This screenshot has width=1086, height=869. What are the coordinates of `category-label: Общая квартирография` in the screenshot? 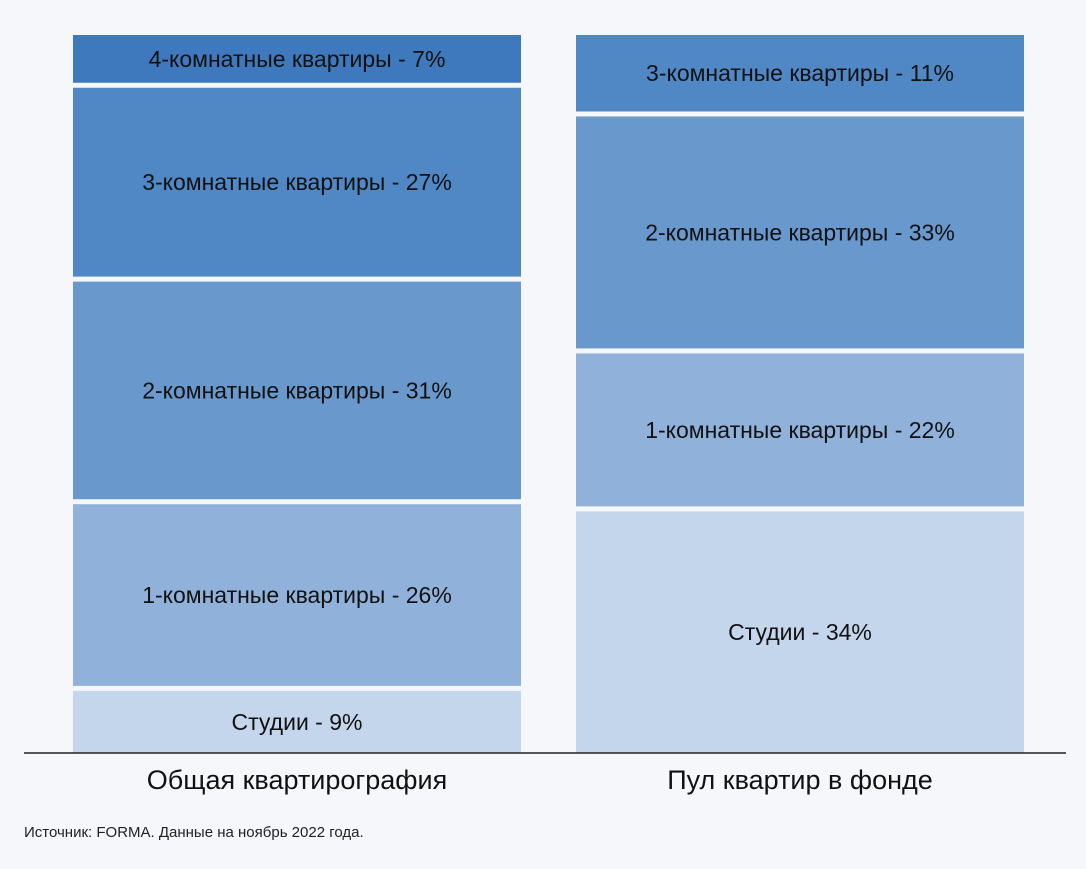 It's located at (297, 780).